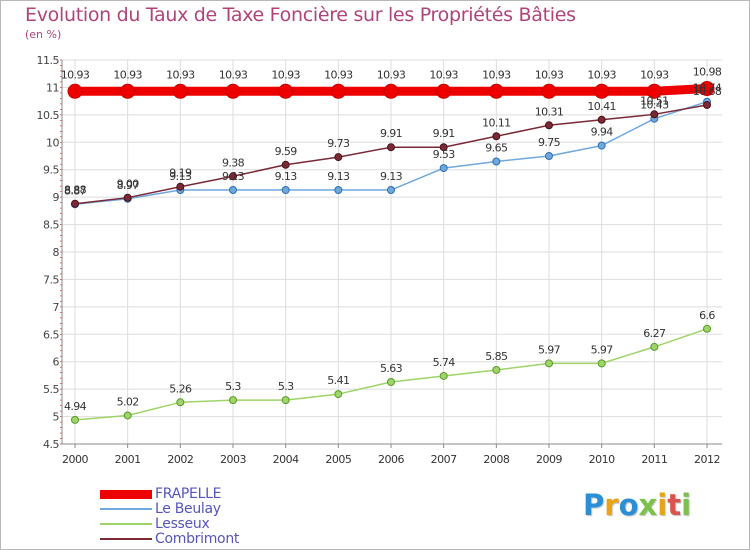  I want to click on data-label-combrimont: 9.91, so click(444, 133).